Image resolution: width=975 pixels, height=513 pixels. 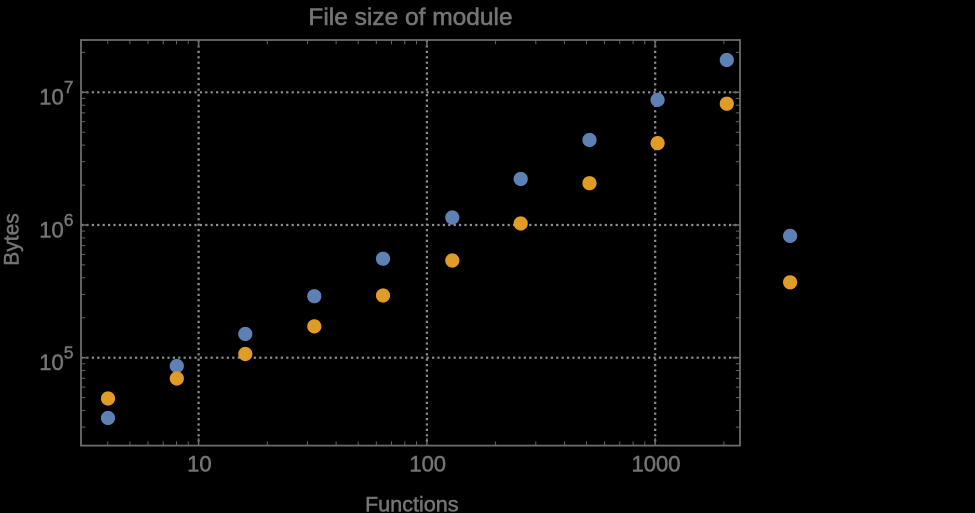 What do you see at coordinates (56, 93) in the screenshot?
I see `svg-text: 10⁷` at bounding box center [56, 93].